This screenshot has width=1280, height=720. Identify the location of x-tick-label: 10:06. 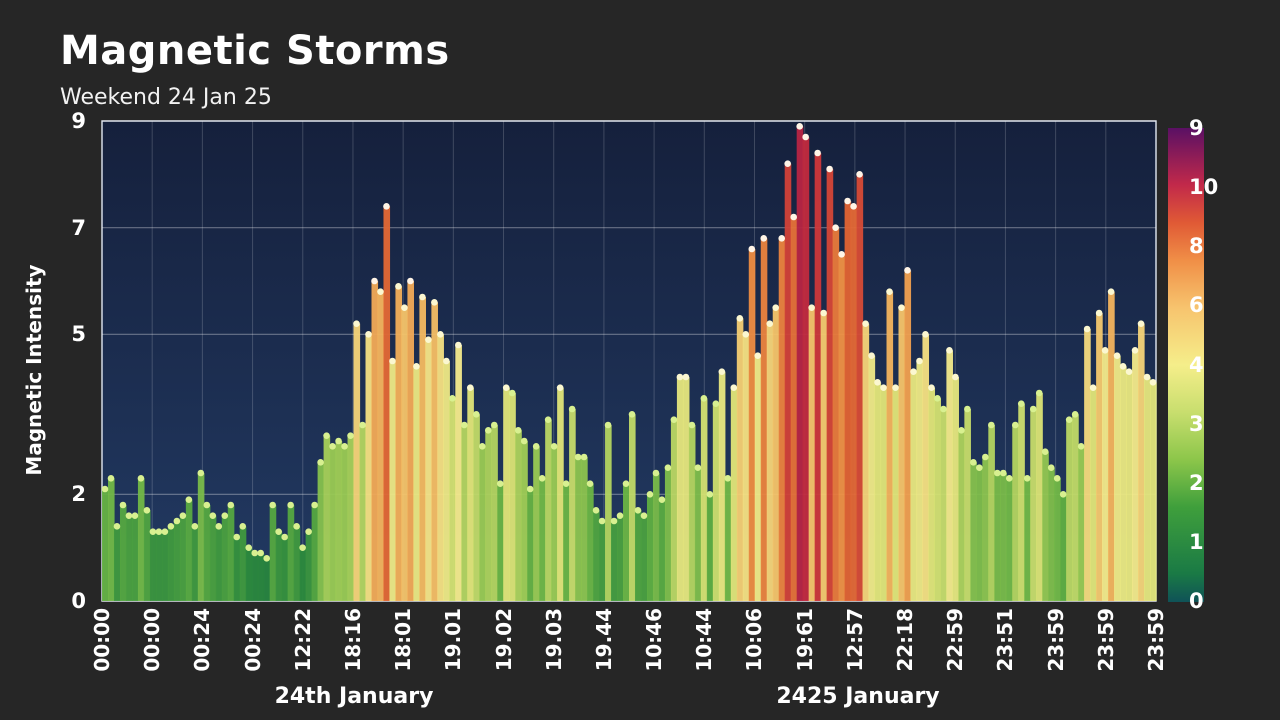
(754, 640).